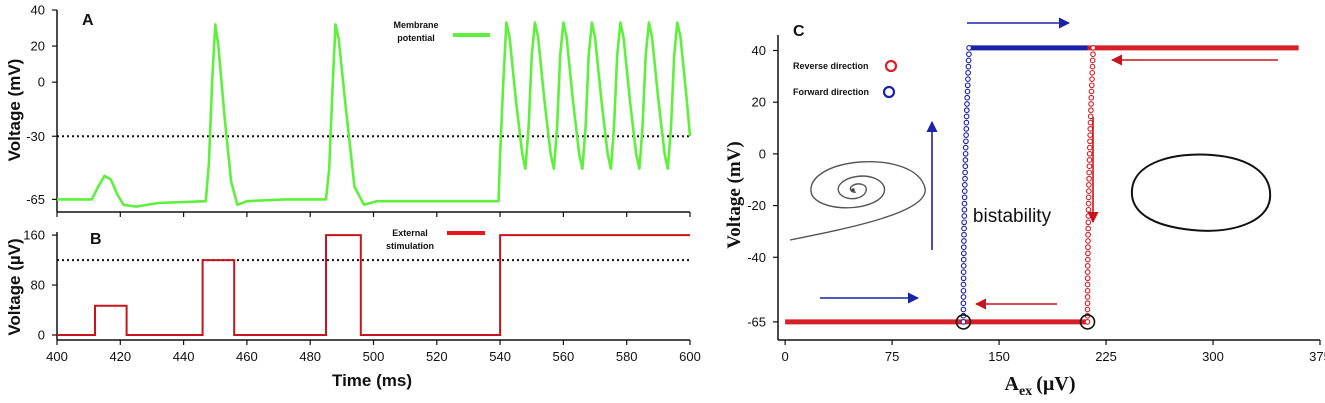  What do you see at coordinates (435, 239) in the screenshot?
I see `panel-b-legend: External stimulation` at bounding box center [435, 239].